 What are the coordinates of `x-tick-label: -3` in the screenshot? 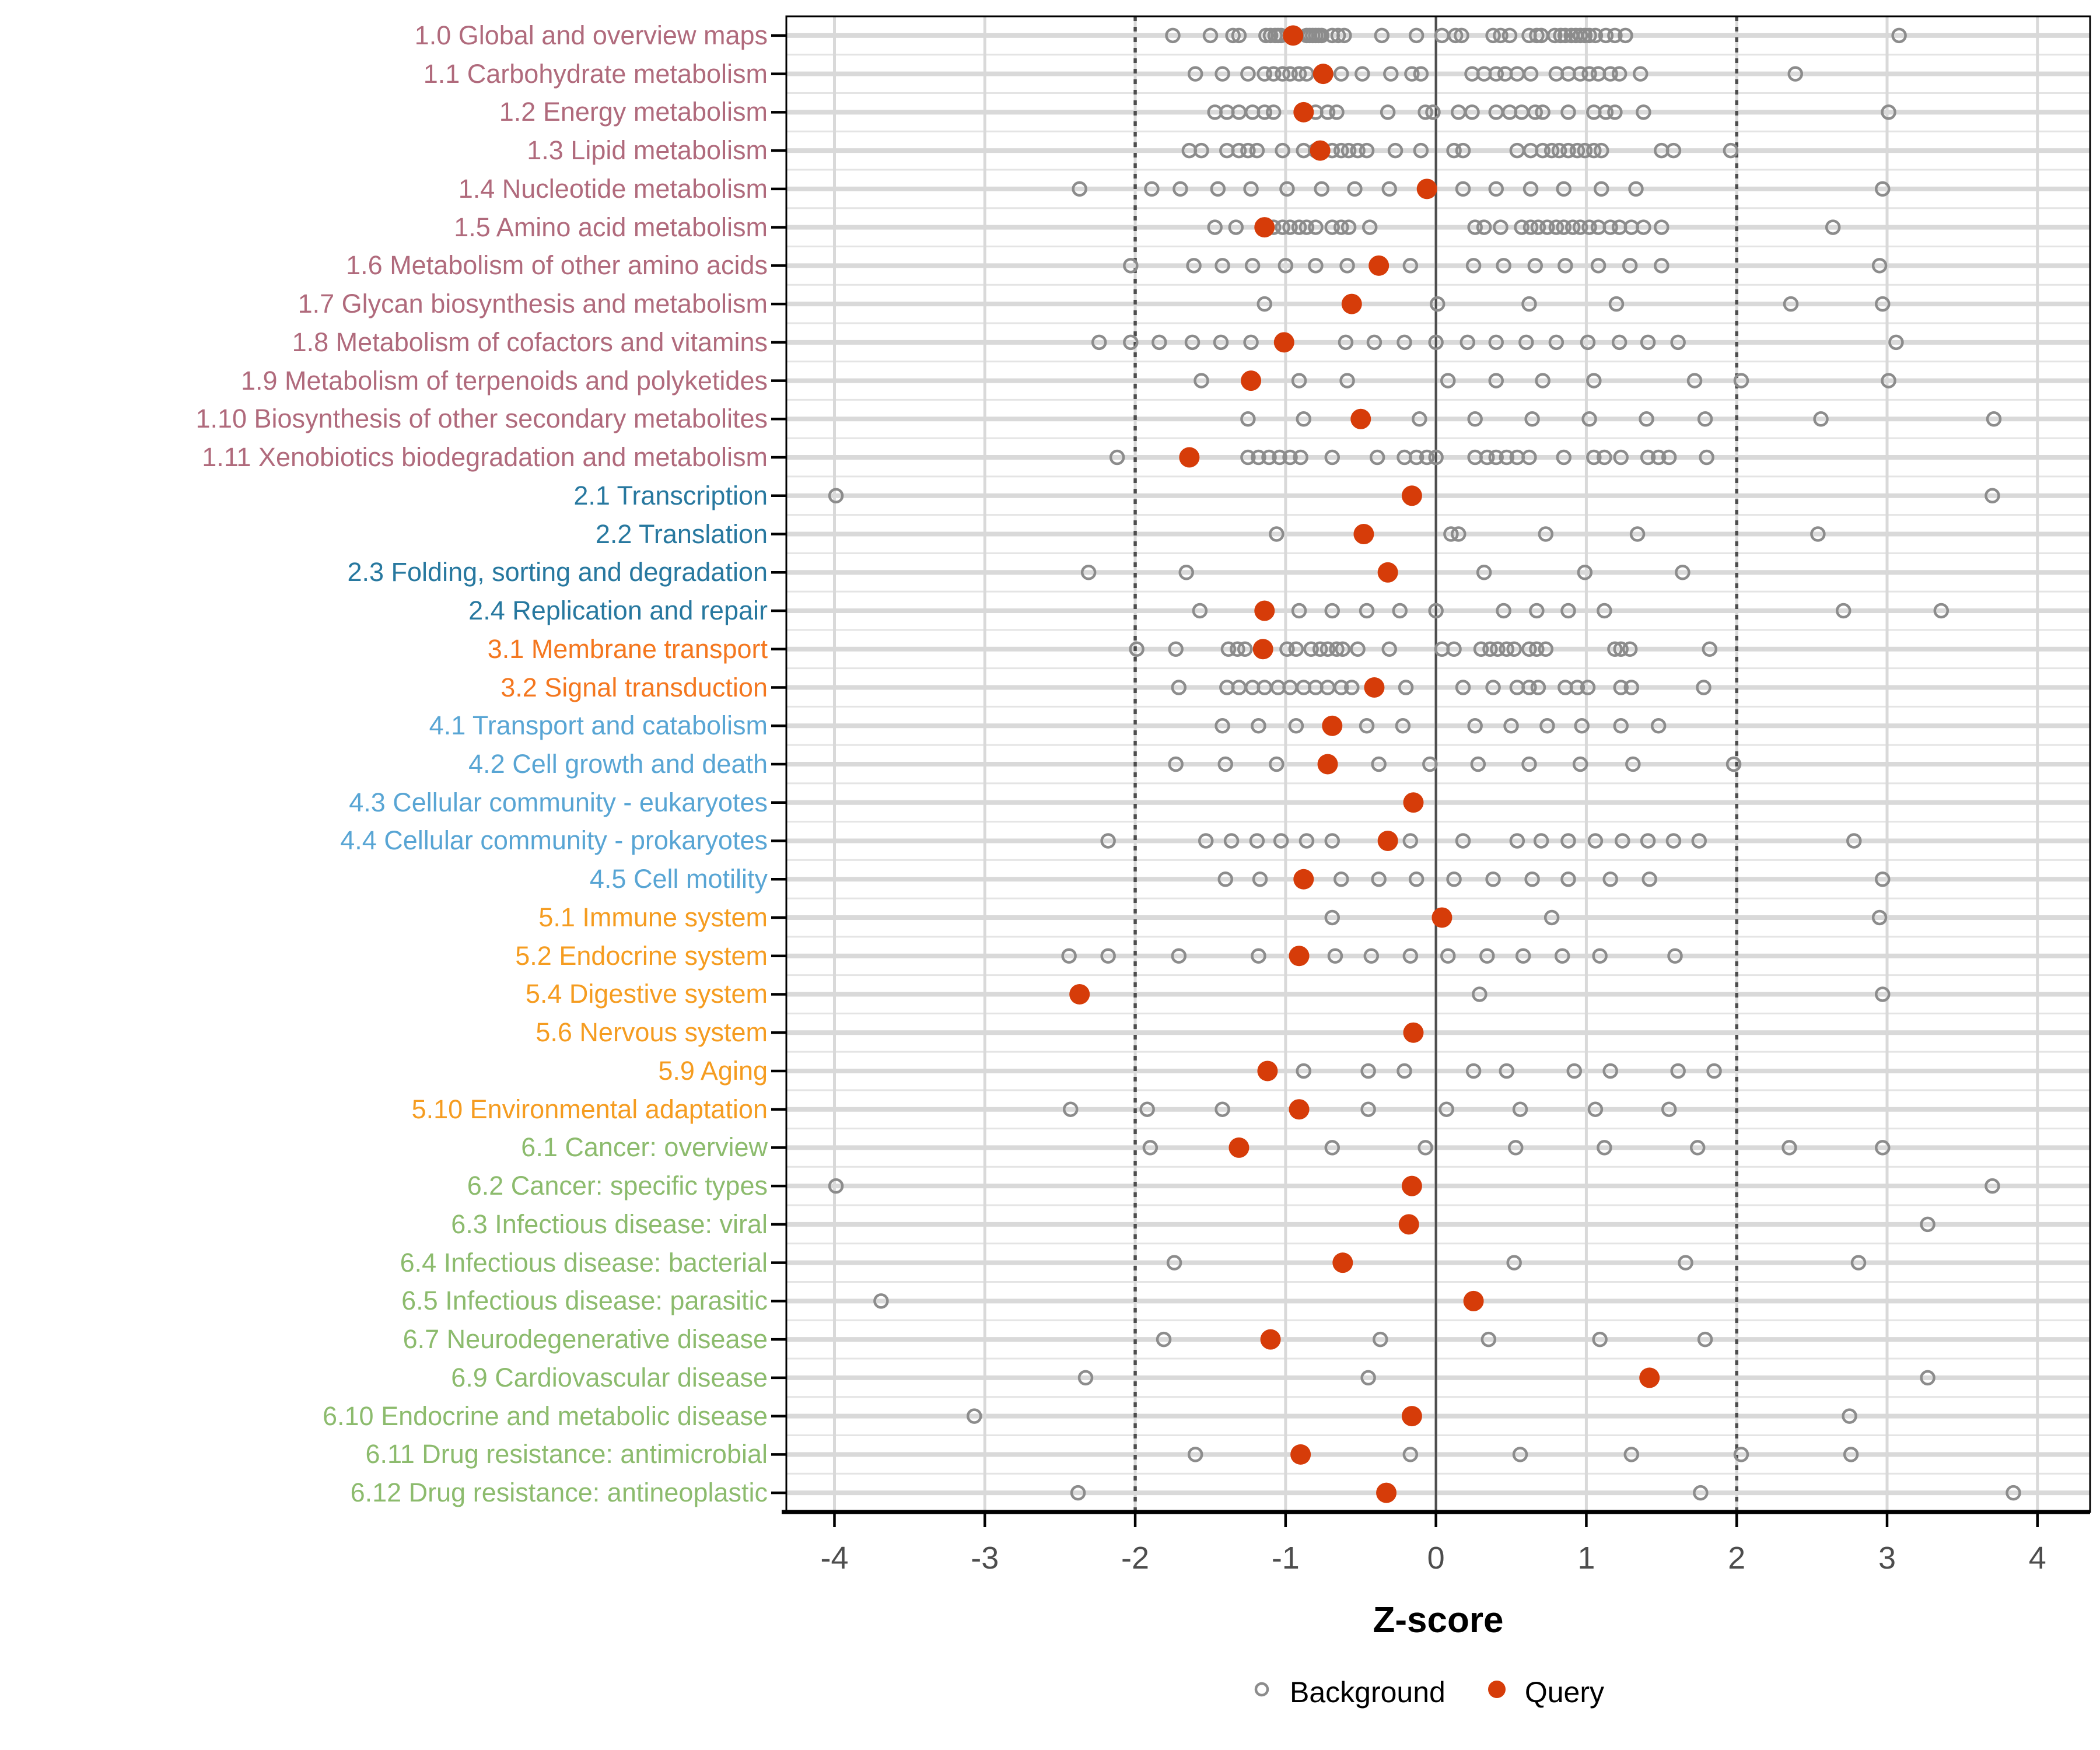 It's located at (985, 1559).